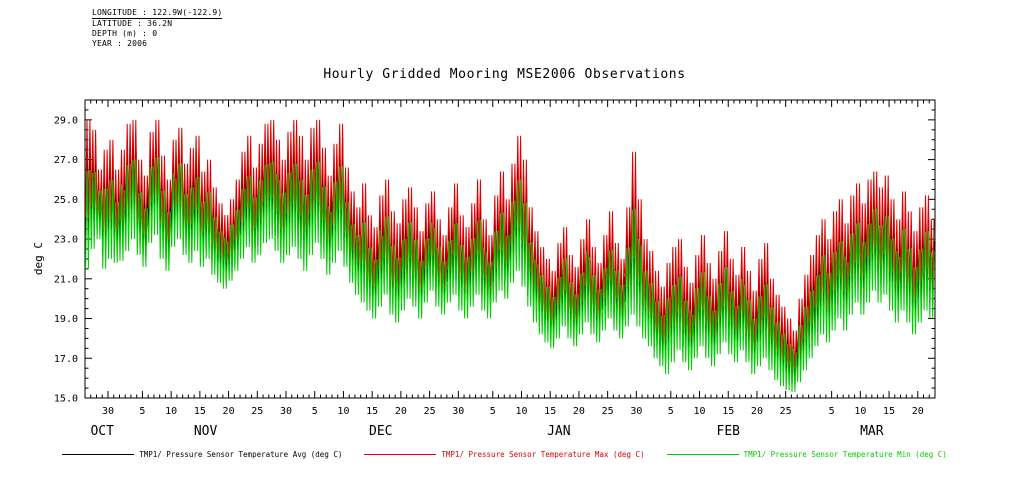 This screenshot has width=1009, height=504. Describe the element at coordinates (729, 431) in the screenshot. I see `svg-text: FEB` at that location.